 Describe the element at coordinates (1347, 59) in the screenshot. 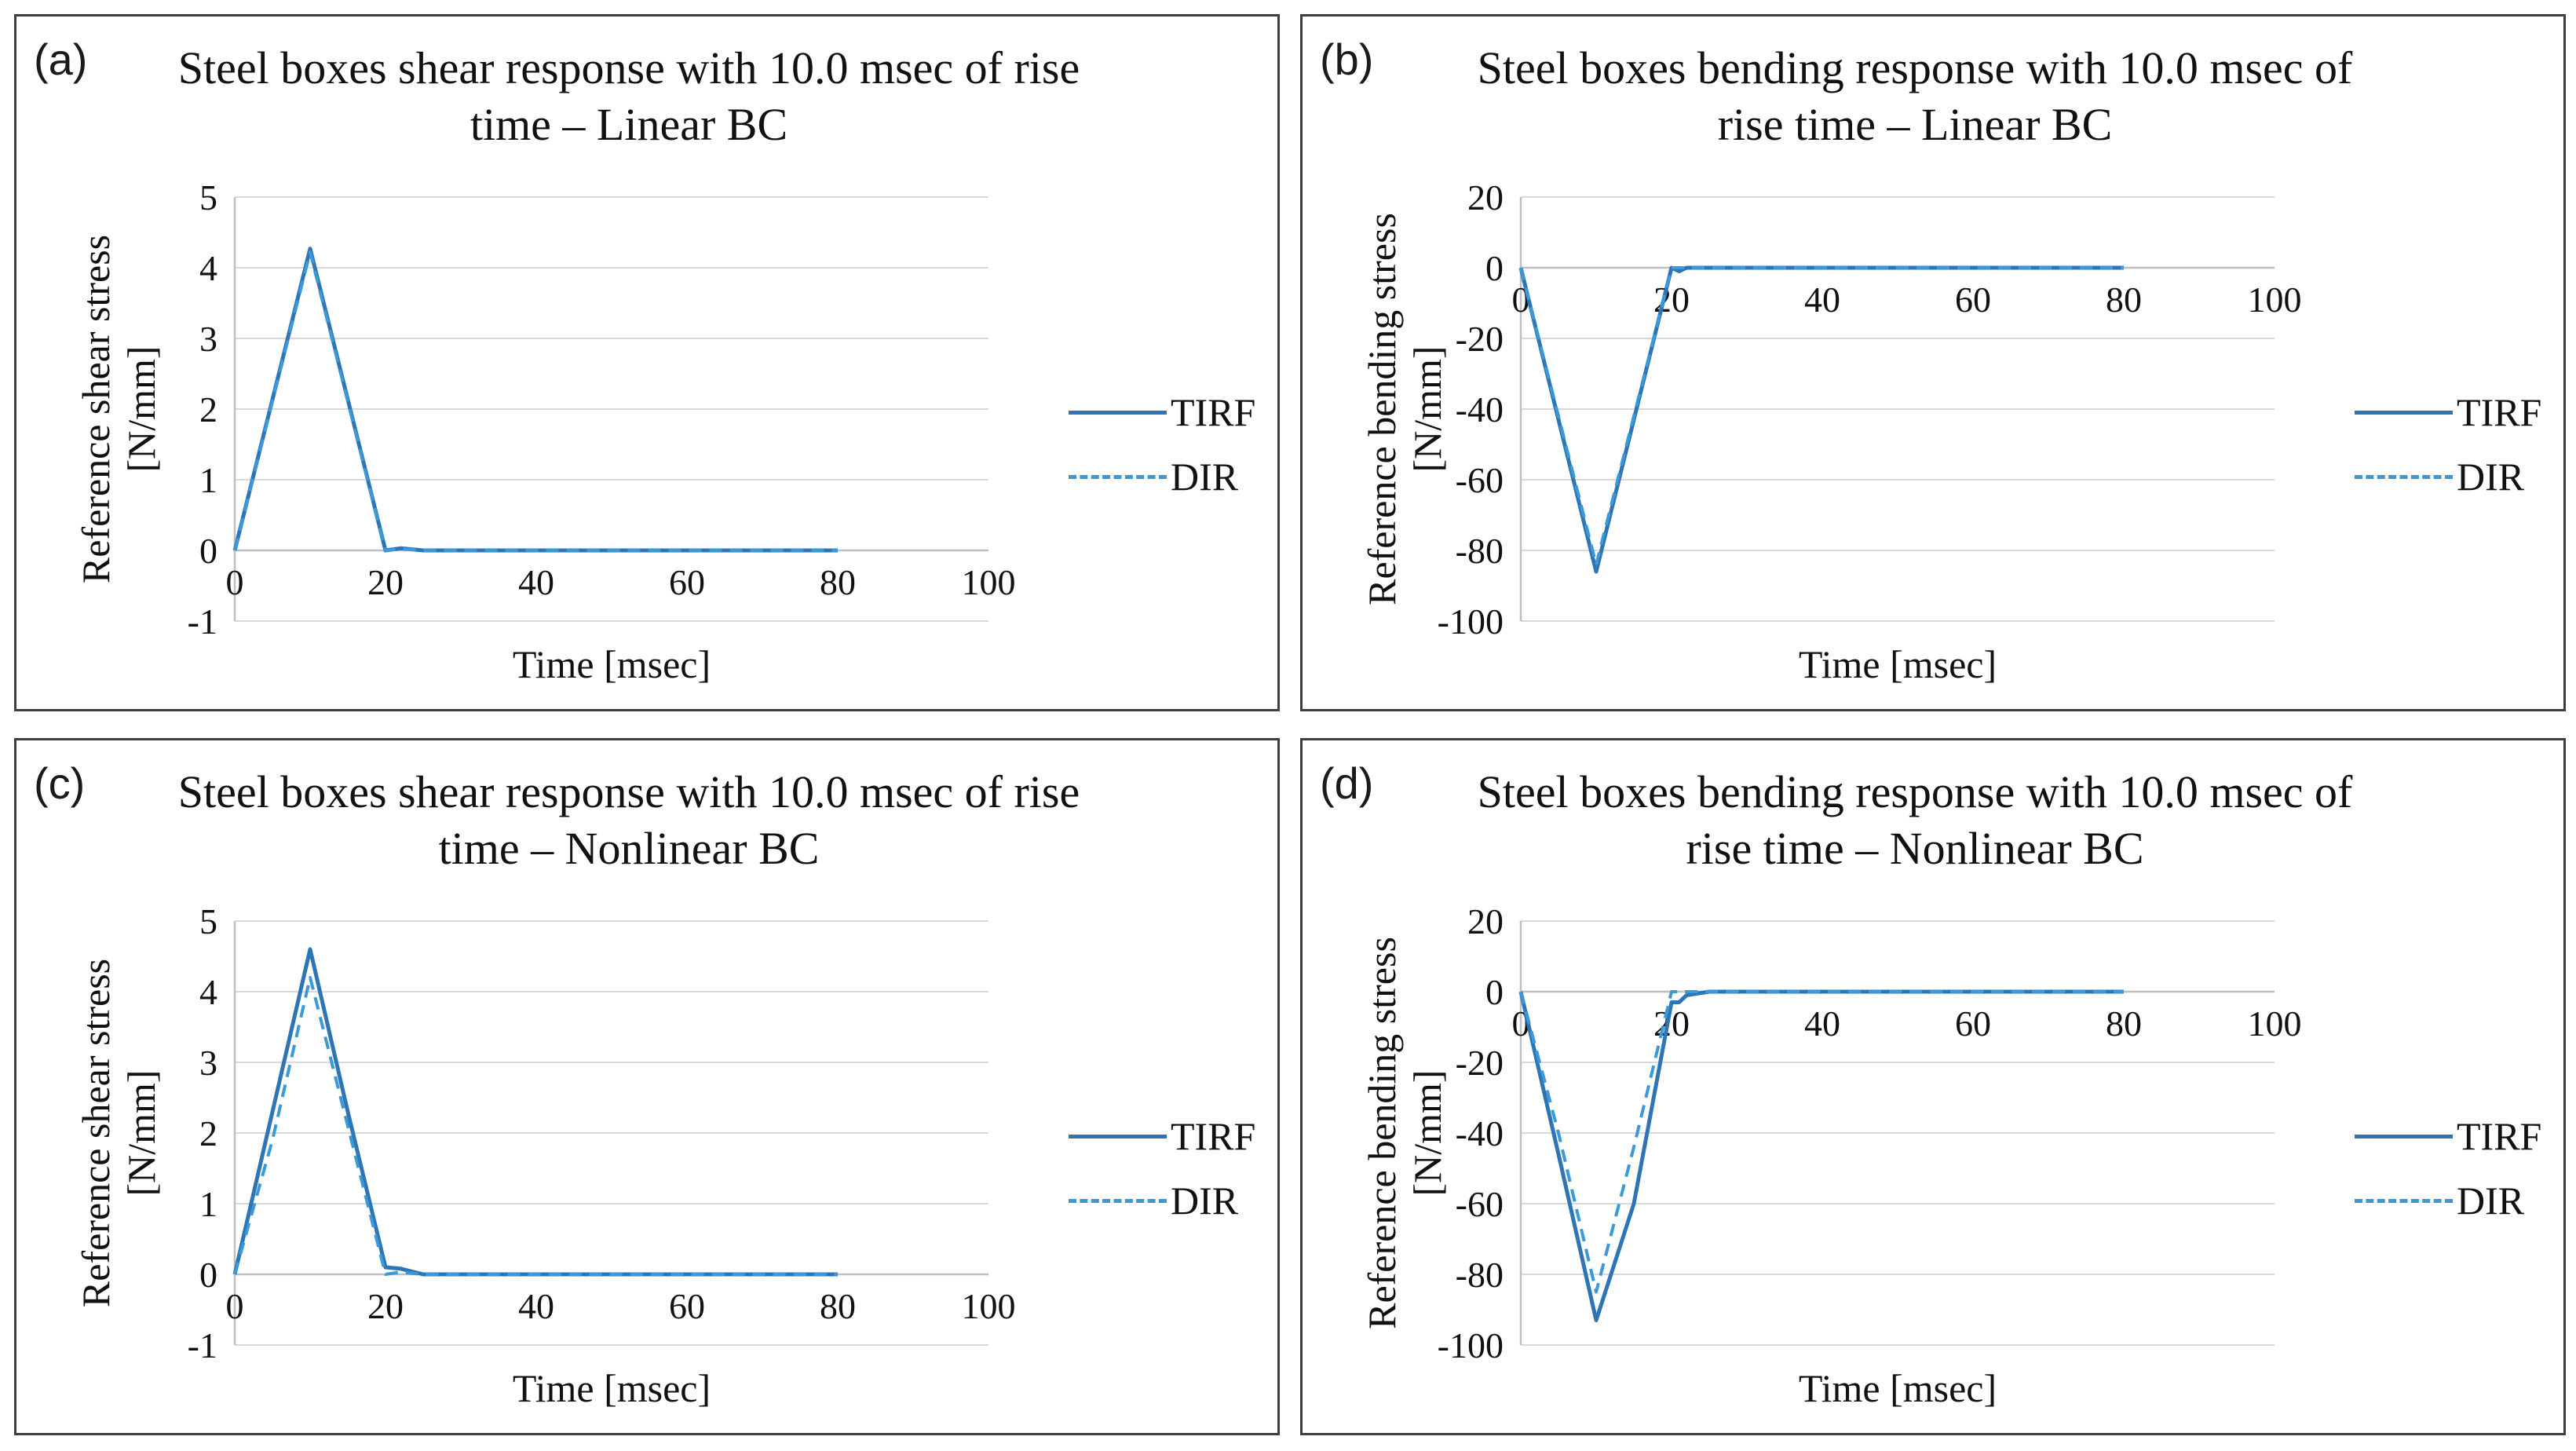

I see `panel-letter: (b)` at that location.